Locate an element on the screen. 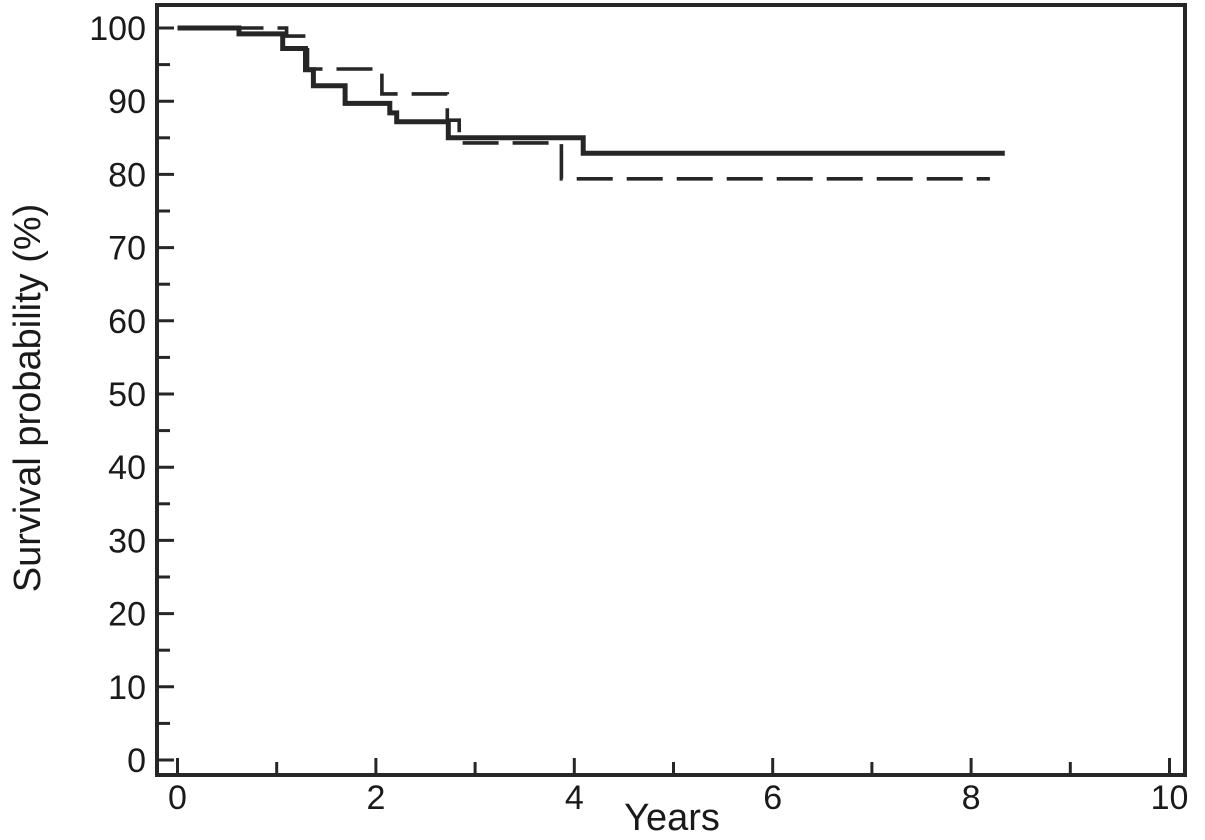 The width and height of the screenshot is (1205, 840). y-tick-label: 20 is located at coordinates (127, 615).